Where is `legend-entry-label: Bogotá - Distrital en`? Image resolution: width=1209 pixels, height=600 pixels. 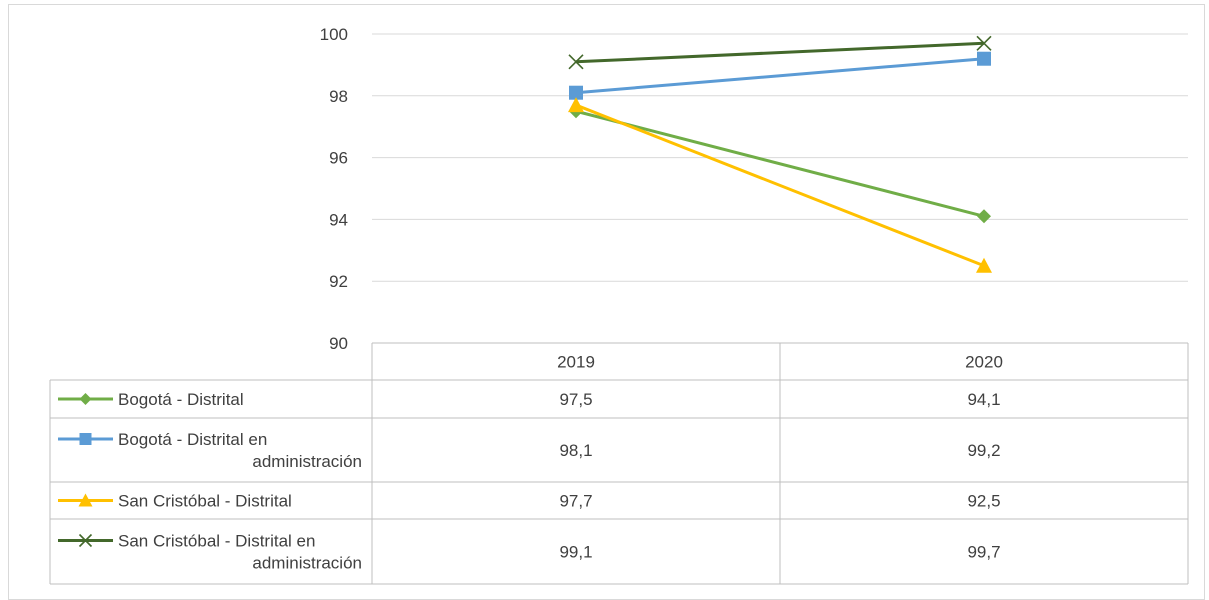
legend-entry-label: Bogotá - Distrital en is located at coordinates (192, 439).